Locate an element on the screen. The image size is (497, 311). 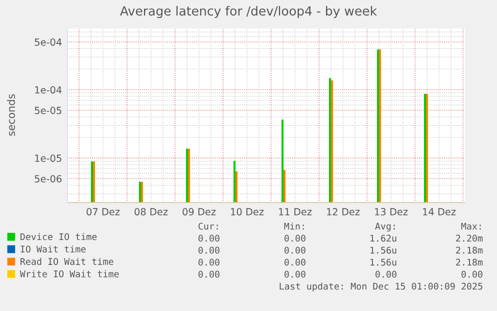
text: Avg: is located at coordinates (385, 227).